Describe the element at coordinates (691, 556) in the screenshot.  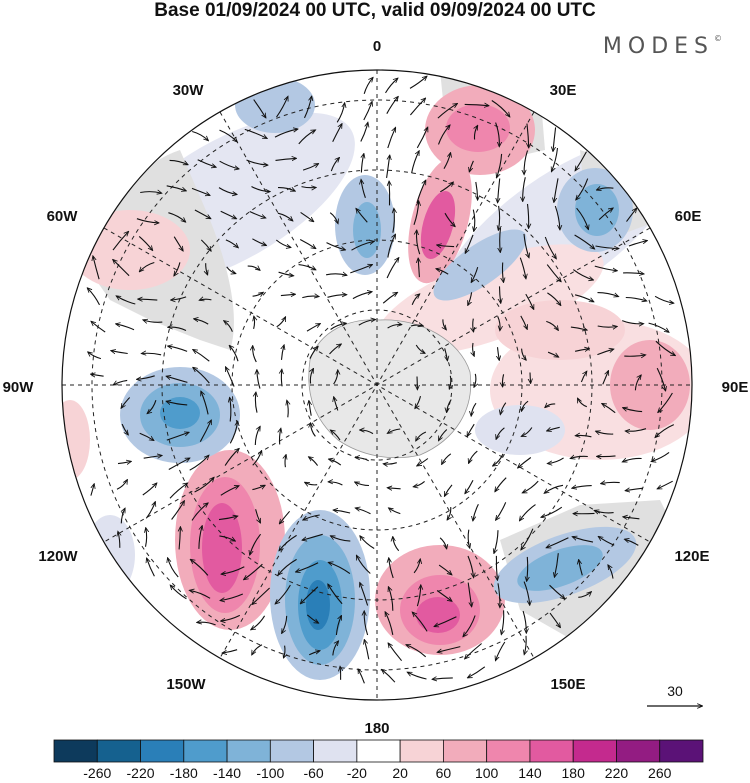
I see `lon-label-120e: 120E` at that location.